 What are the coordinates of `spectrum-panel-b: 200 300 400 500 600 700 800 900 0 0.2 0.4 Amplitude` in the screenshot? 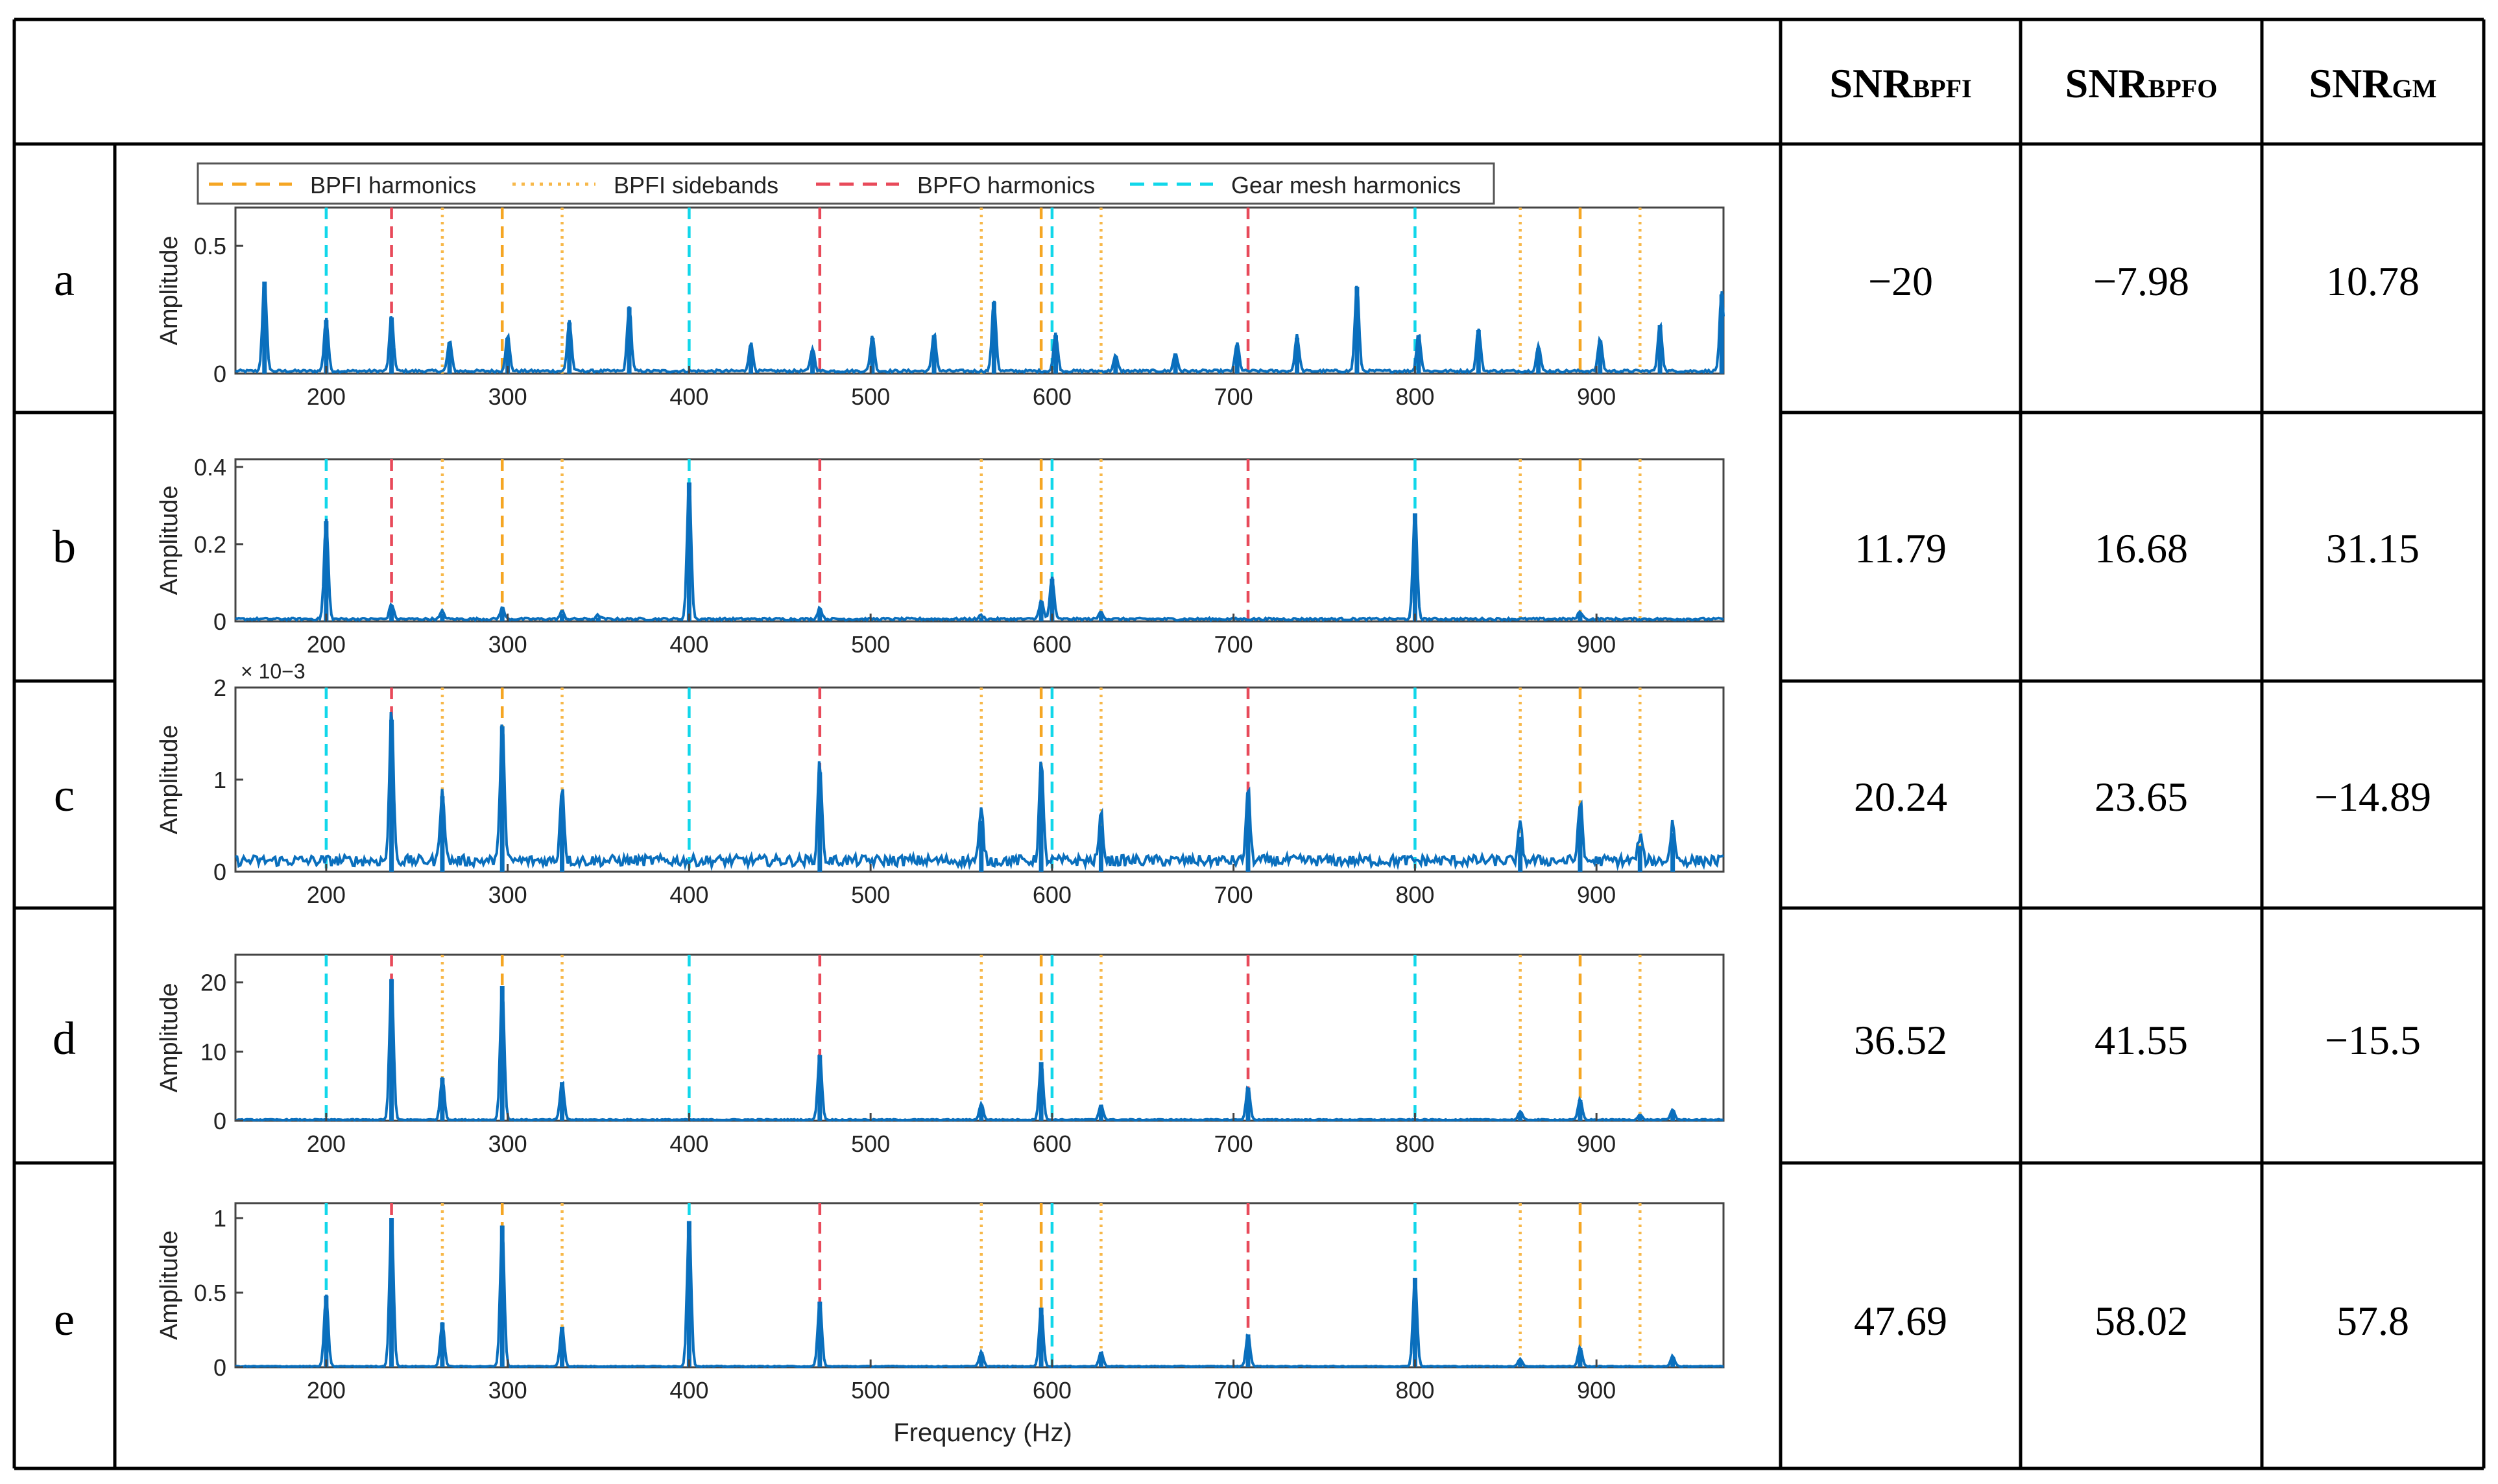 It's located at (940, 556).